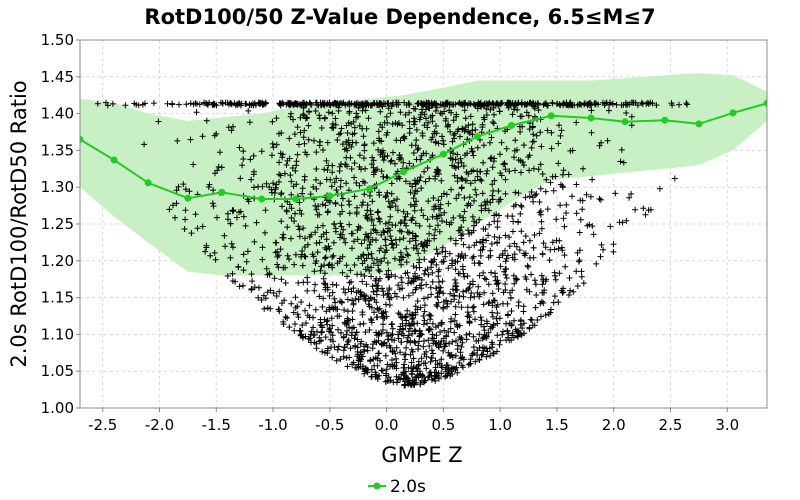 The width and height of the screenshot is (800, 500). What do you see at coordinates (57, 298) in the screenshot?
I see `y-tick-label: 1.15` at bounding box center [57, 298].